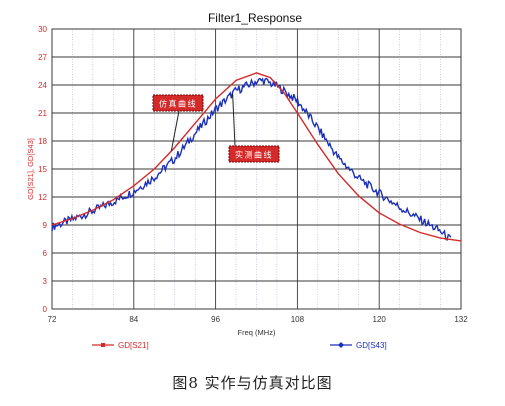 The width and height of the screenshot is (505, 406). I want to click on y-tick-label: 27, so click(42, 57).